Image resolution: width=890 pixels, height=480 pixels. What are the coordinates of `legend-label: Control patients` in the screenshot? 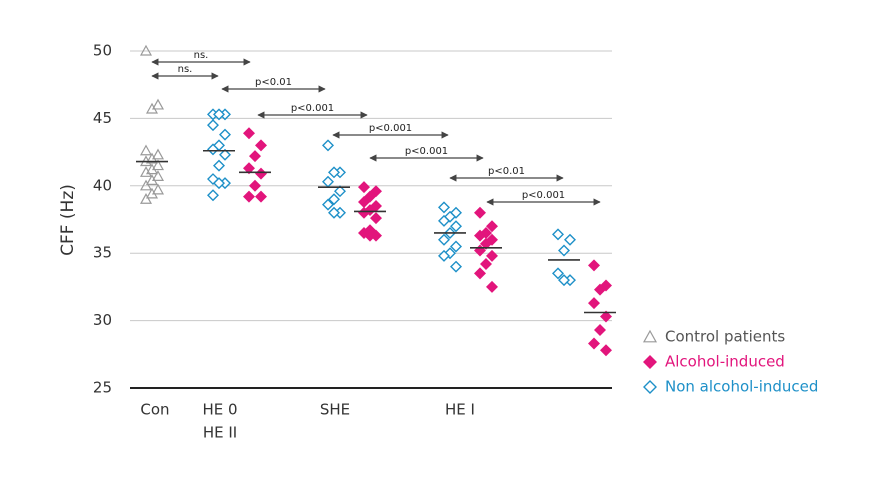 It's located at (725, 337).